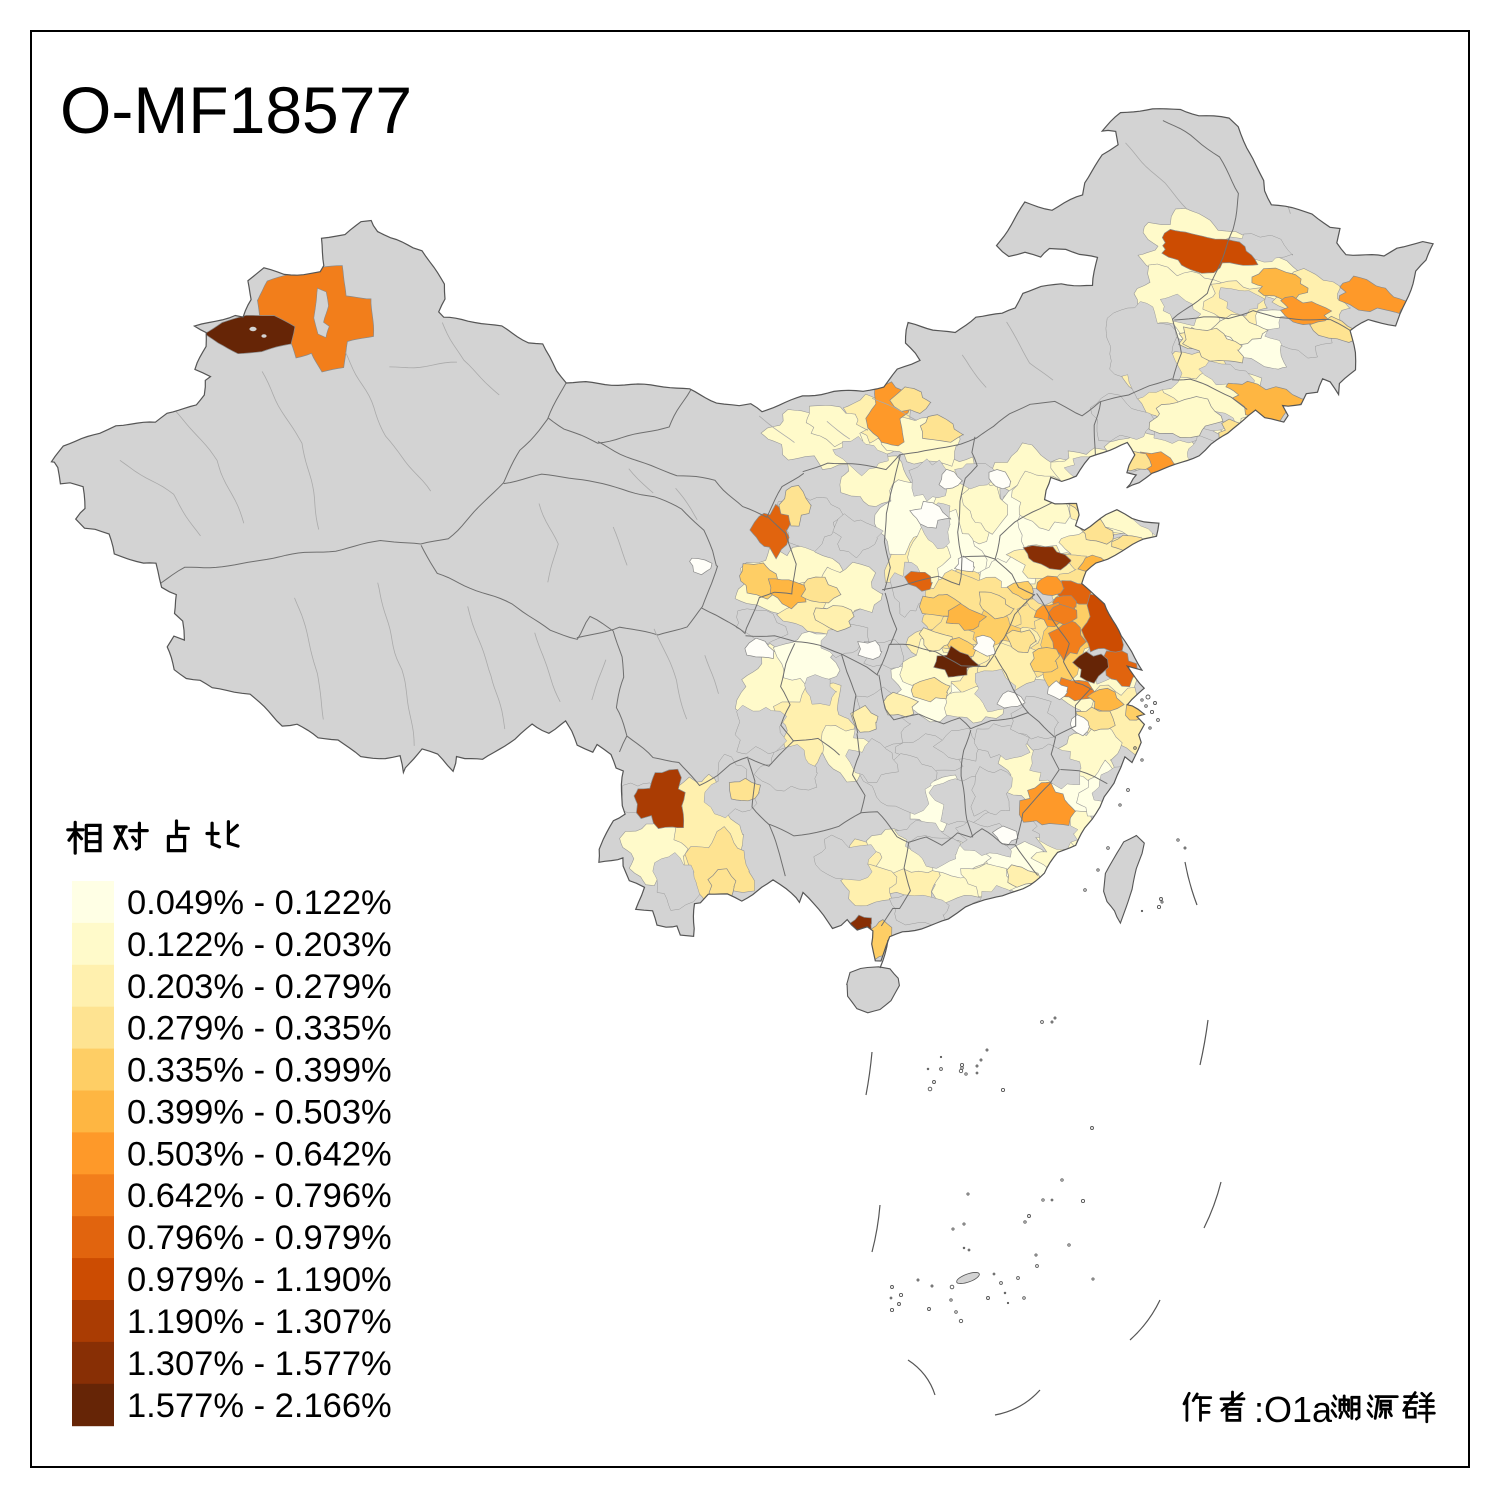 The height and width of the screenshot is (1500, 1500). What do you see at coordinates (259, 1406) in the screenshot?
I see `svg-text: 1.577% - 2.166%` at bounding box center [259, 1406].